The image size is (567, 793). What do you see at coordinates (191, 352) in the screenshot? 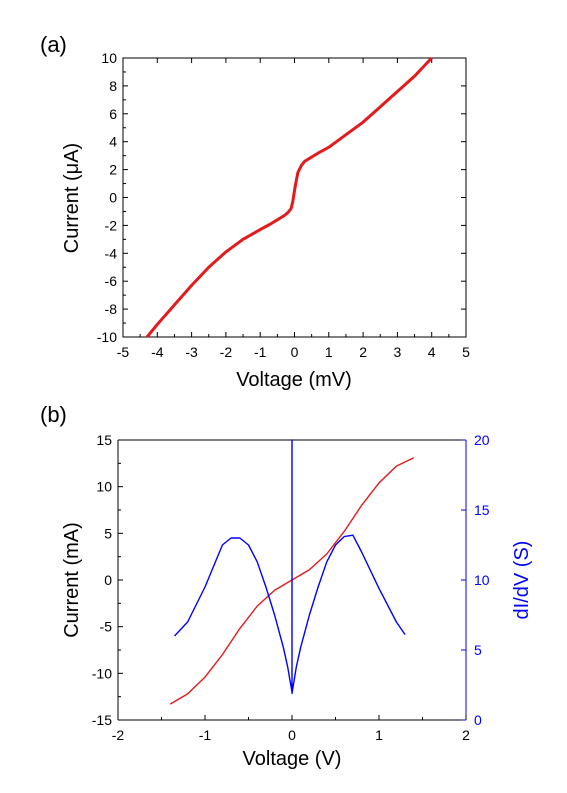
I see `x-tick-label: -3` at bounding box center [191, 352].